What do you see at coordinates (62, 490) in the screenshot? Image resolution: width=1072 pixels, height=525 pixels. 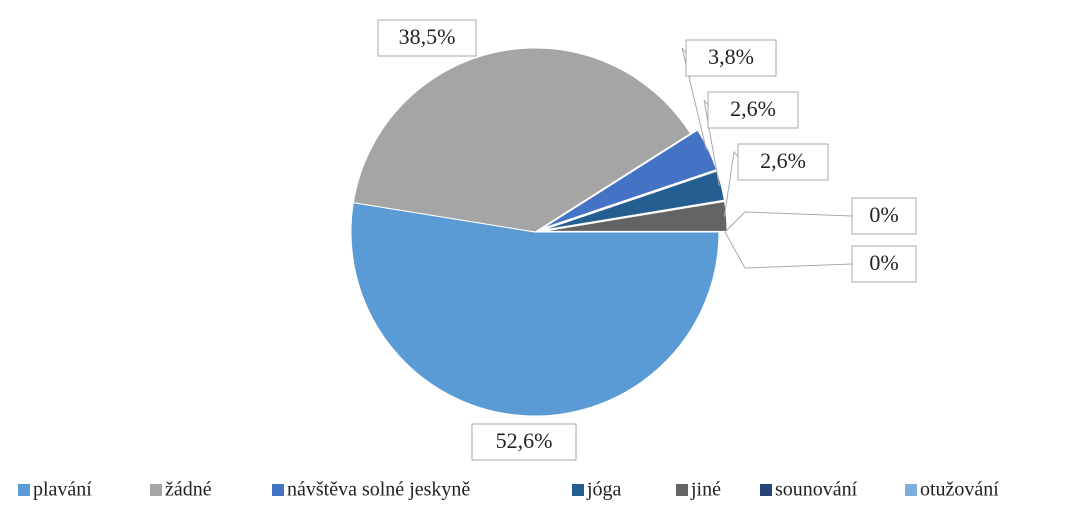 I see `legend-label: plavání` at bounding box center [62, 490].